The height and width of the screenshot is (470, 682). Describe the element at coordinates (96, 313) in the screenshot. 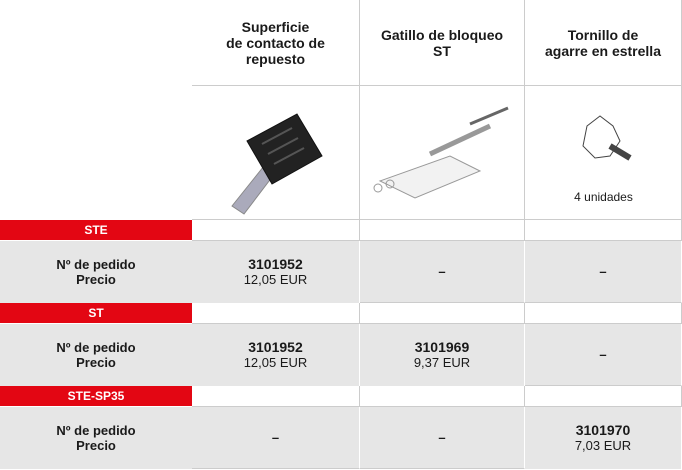

I see `group-name: ST` at that location.